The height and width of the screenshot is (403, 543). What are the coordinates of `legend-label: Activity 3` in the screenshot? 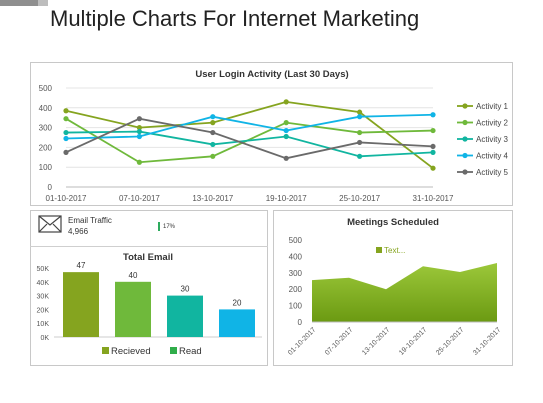 It's located at (492, 139).